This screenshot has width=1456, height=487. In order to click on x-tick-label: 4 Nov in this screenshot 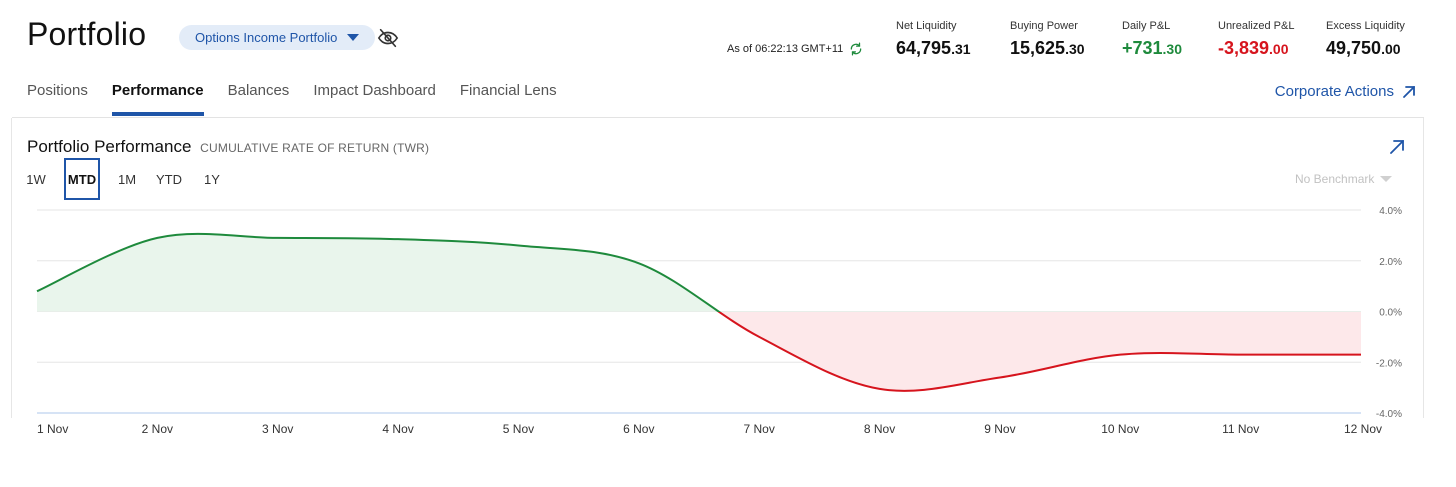, I will do `click(397, 429)`.